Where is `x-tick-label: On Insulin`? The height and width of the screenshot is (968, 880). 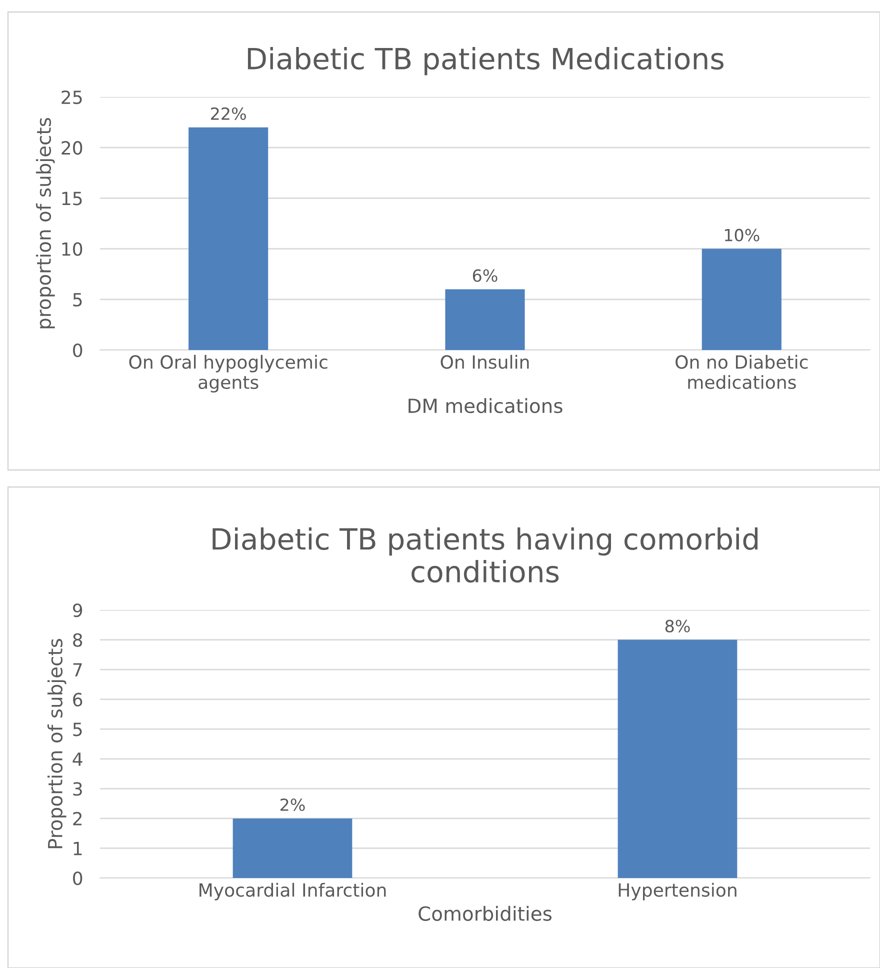 x-tick-label: On Insulin is located at coordinates (484, 361).